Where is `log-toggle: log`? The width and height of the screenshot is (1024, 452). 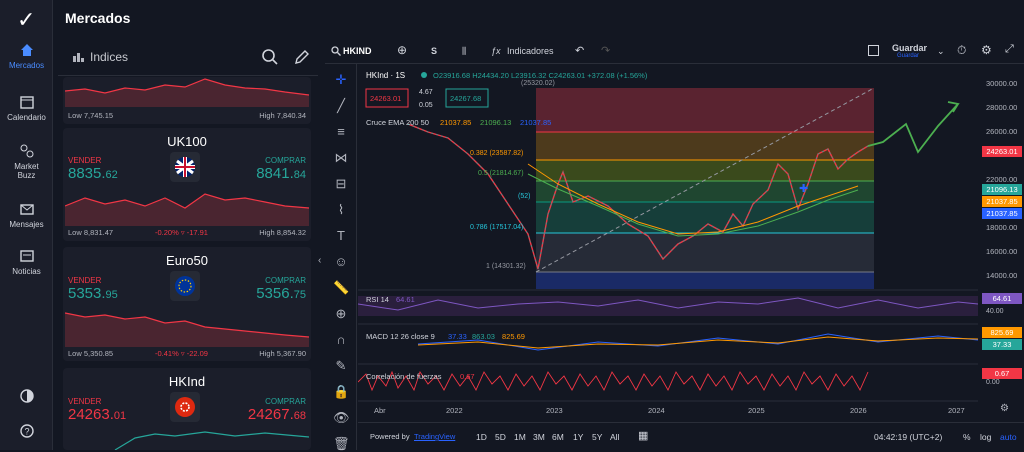
log-toggle: log is located at coordinates (986, 437).